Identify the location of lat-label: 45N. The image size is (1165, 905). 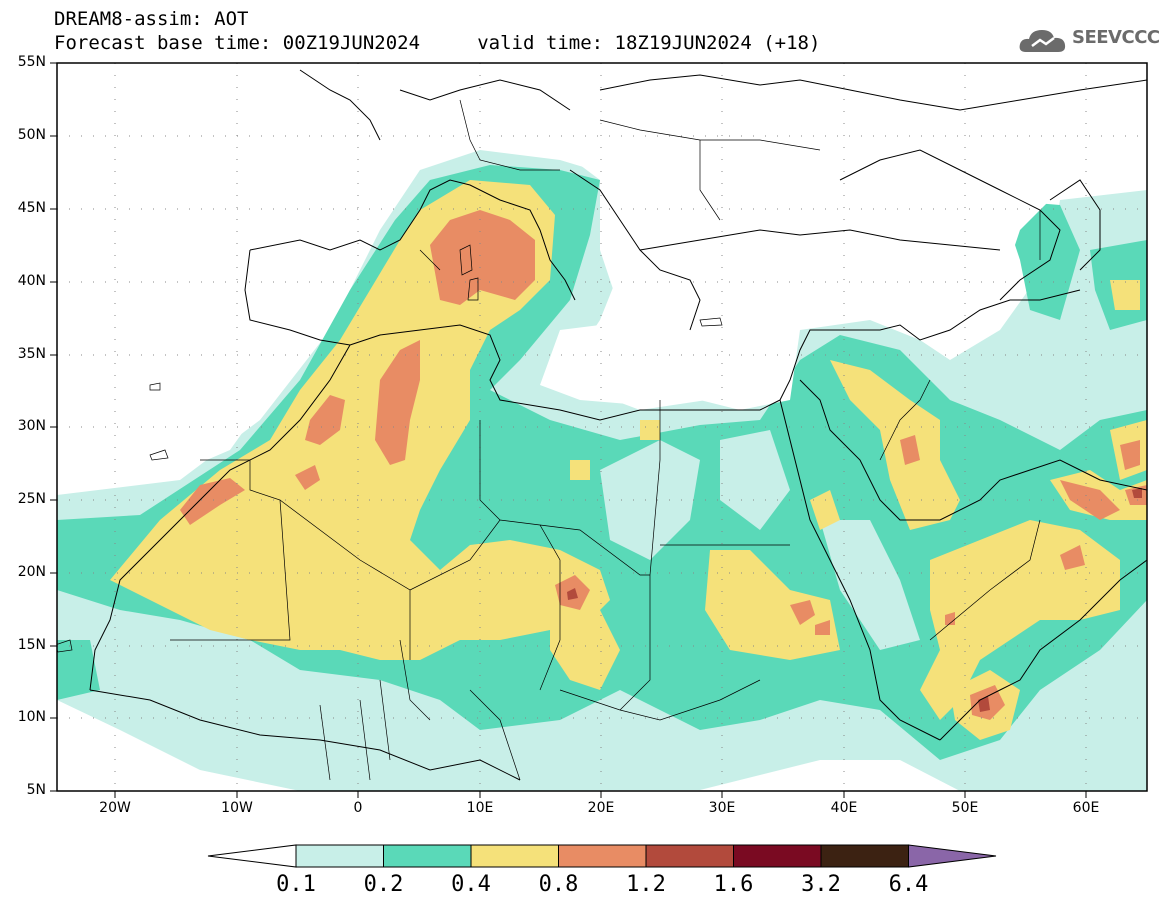
(31, 208).